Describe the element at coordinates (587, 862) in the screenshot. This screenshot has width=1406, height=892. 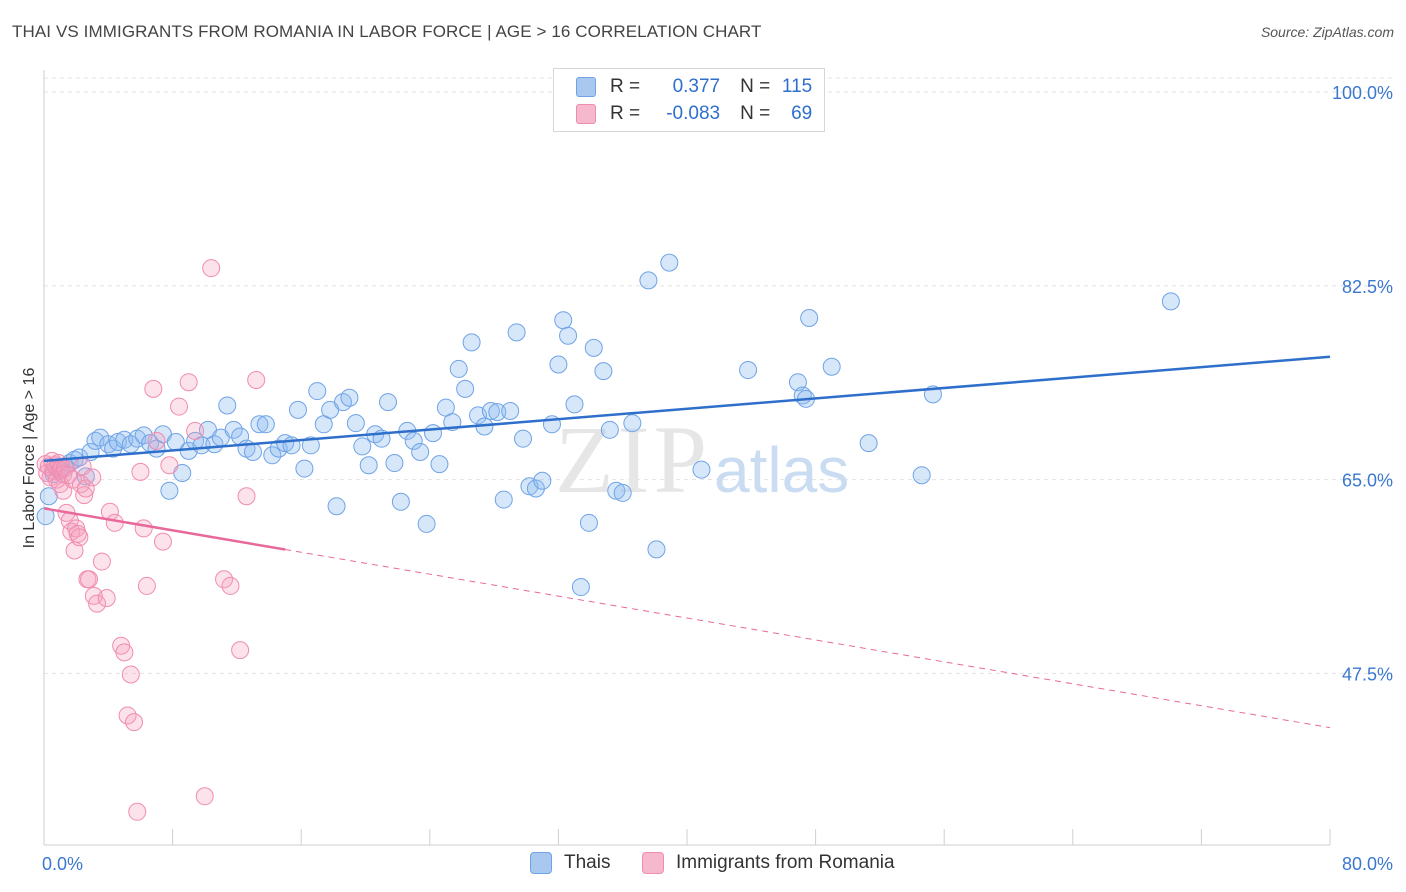
I see `series-label-thais: Thais` at that location.